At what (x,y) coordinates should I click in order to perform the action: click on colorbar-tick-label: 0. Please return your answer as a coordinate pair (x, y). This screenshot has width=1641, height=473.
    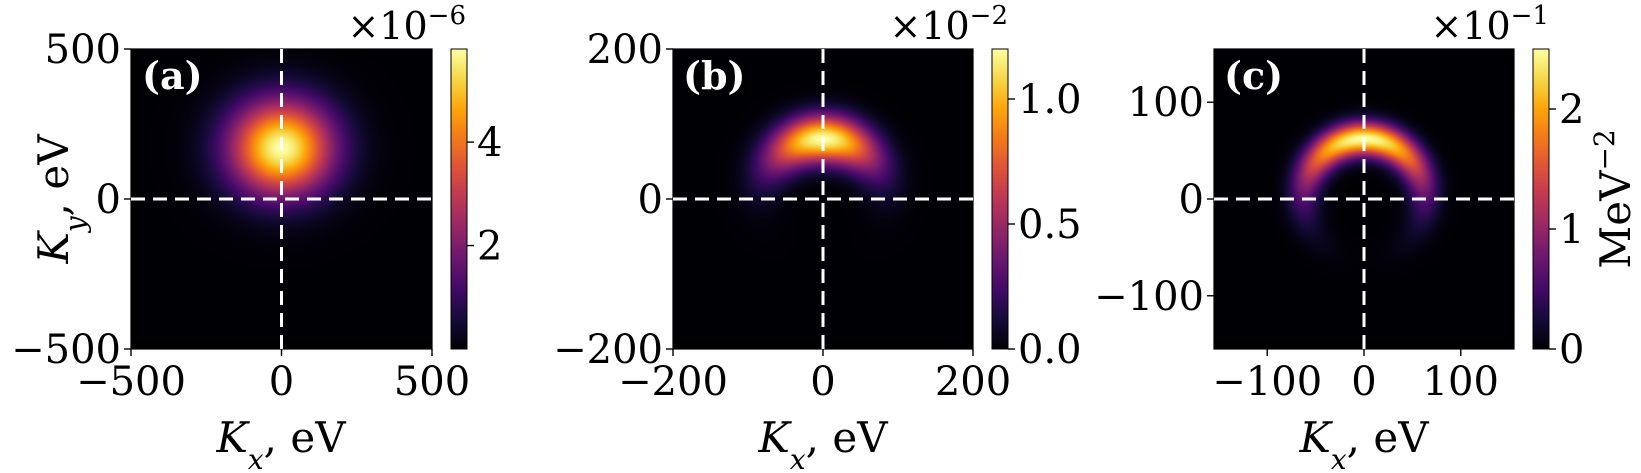
    Looking at the image, I should click on (1571, 350).